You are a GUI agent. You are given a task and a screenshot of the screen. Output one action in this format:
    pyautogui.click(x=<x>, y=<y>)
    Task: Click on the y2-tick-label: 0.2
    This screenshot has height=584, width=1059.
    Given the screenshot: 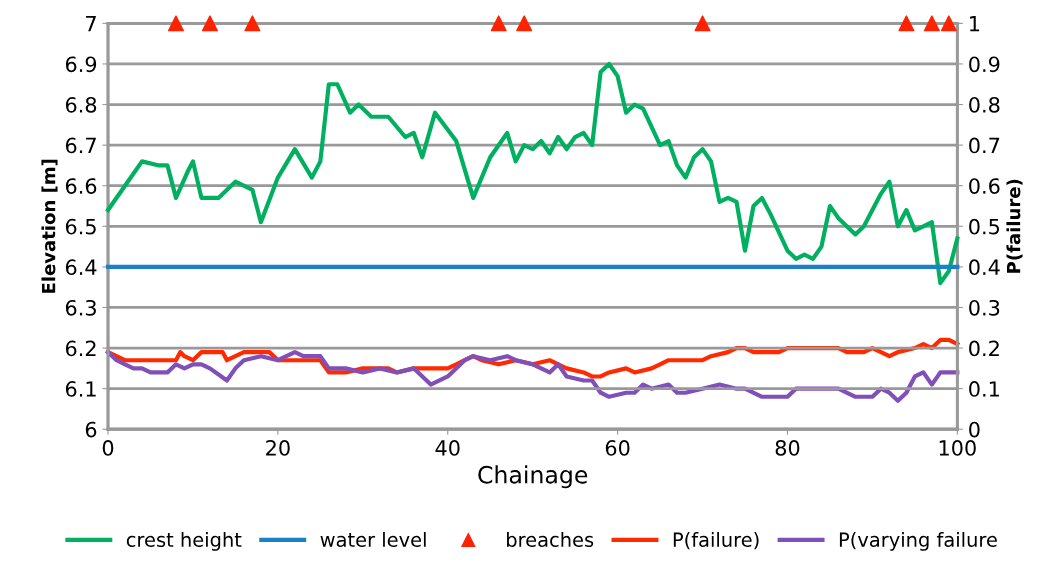 What is the action you would take?
    pyautogui.click(x=984, y=348)
    